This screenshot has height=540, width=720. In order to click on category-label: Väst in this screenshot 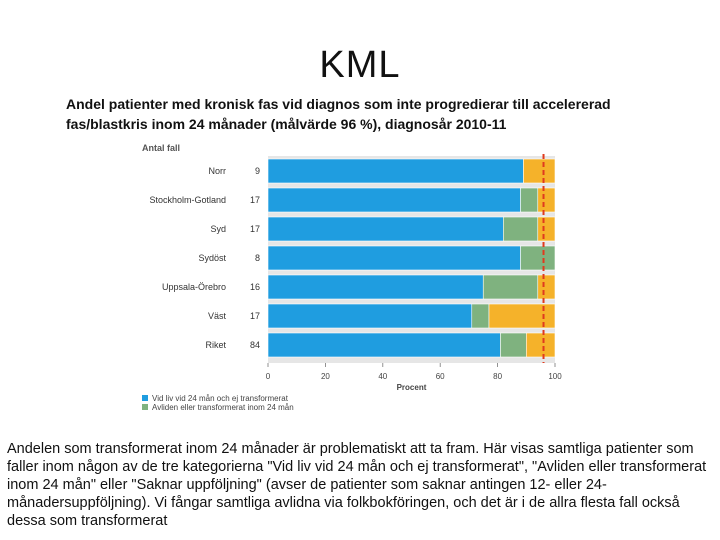, I will do `click(217, 316)`.